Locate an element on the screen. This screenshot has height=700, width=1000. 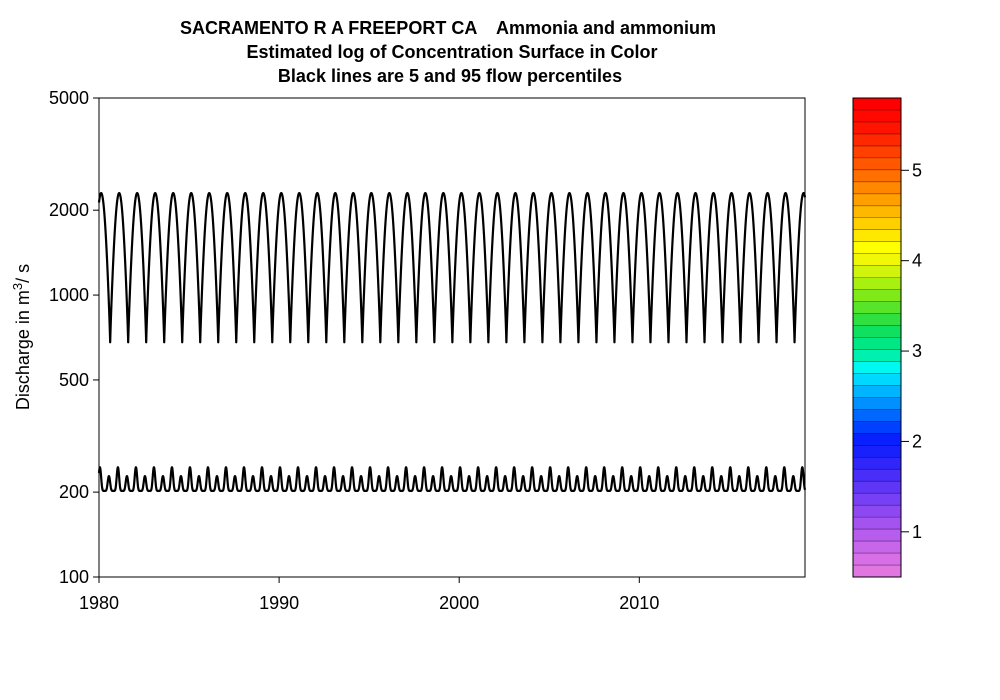
y-tick-label-2000: 2000 is located at coordinates (69, 210).